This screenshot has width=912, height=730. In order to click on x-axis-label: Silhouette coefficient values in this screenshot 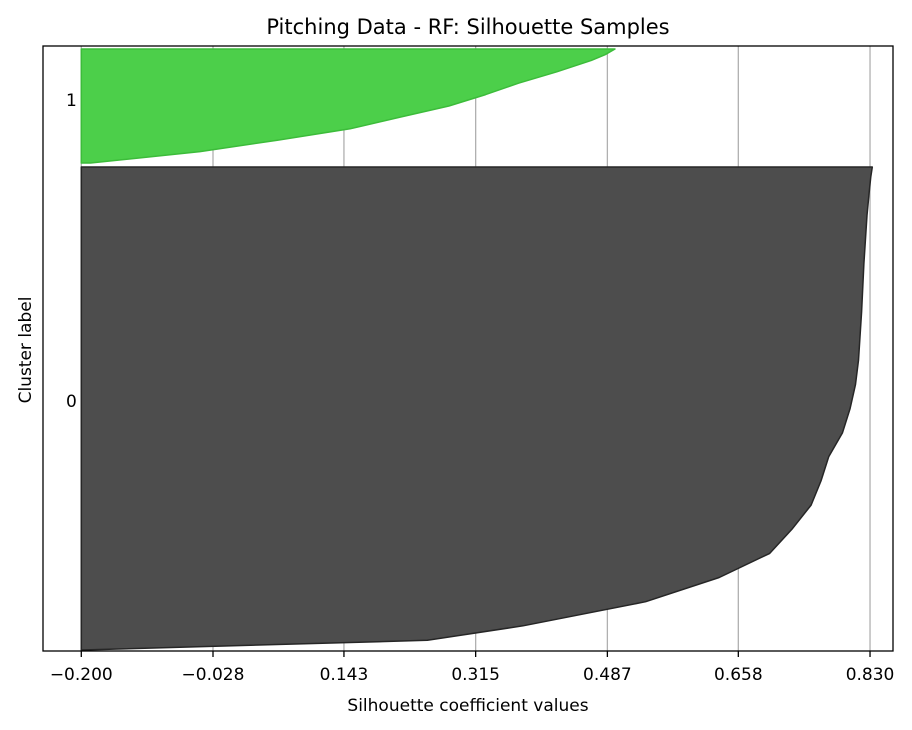, I will do `click(467, 706)`.